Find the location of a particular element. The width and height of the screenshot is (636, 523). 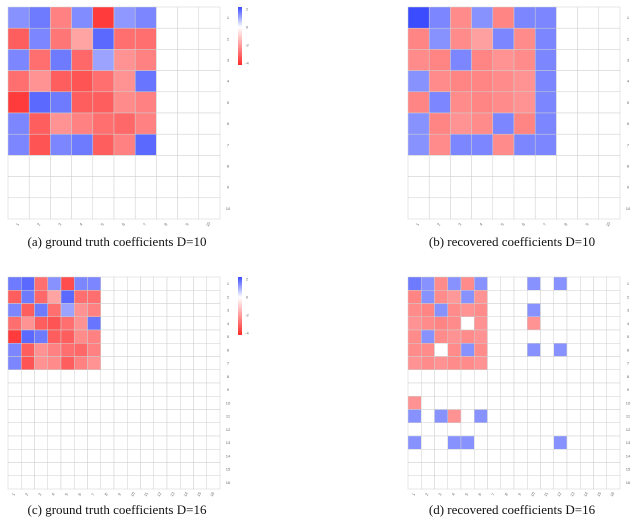

x-tick-label: 6 is located at coordinates (80, 493).